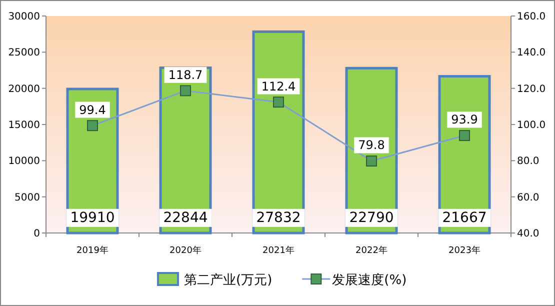 The image size is (555, 306). I want to click on data-label: 112.4, so click(278, 86).